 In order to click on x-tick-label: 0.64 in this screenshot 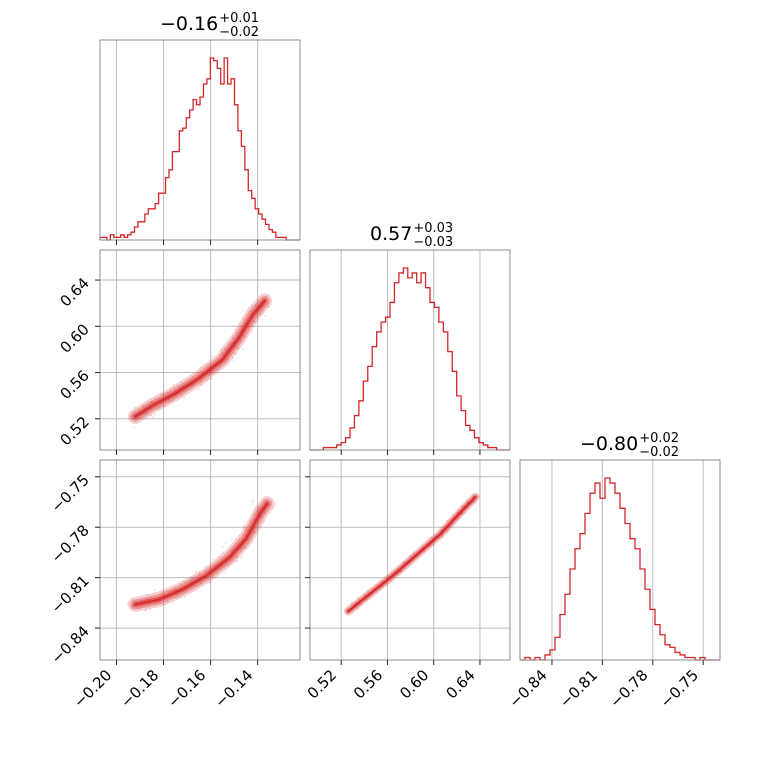, I will do `click(460, 684)`.